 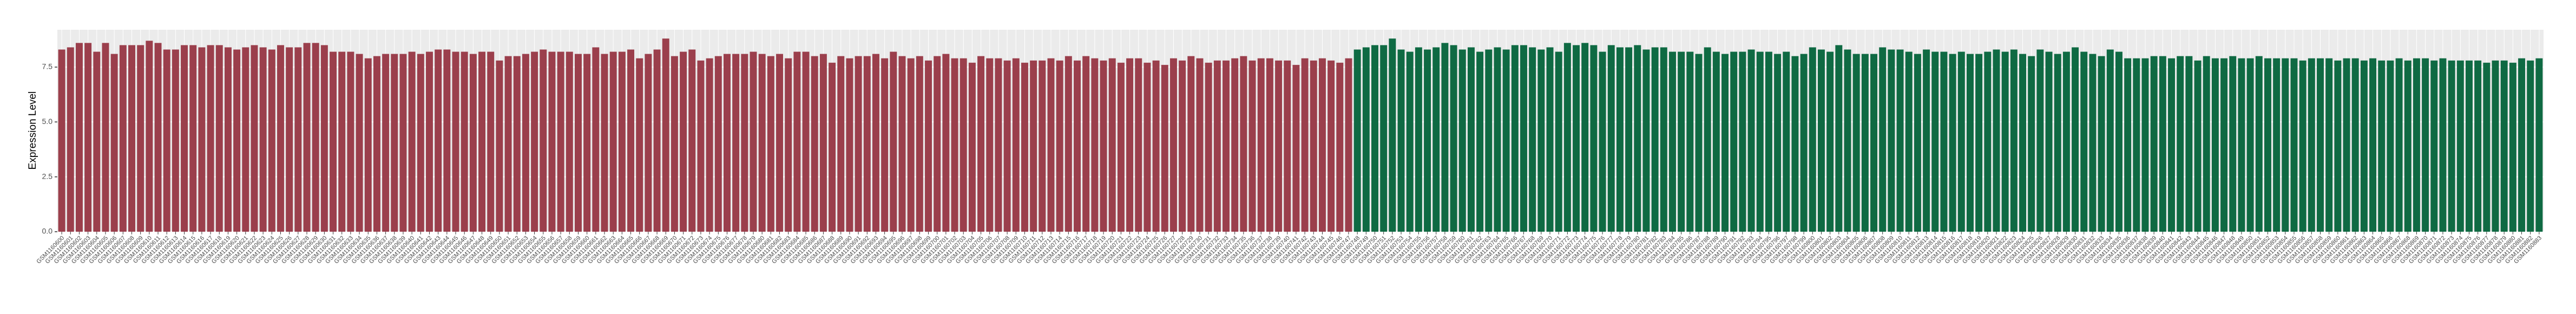 What do you see at coordinates (47, 176) in the screenshot?
I see `y-tick-label: 2.5` at bounding box center [47, 176].